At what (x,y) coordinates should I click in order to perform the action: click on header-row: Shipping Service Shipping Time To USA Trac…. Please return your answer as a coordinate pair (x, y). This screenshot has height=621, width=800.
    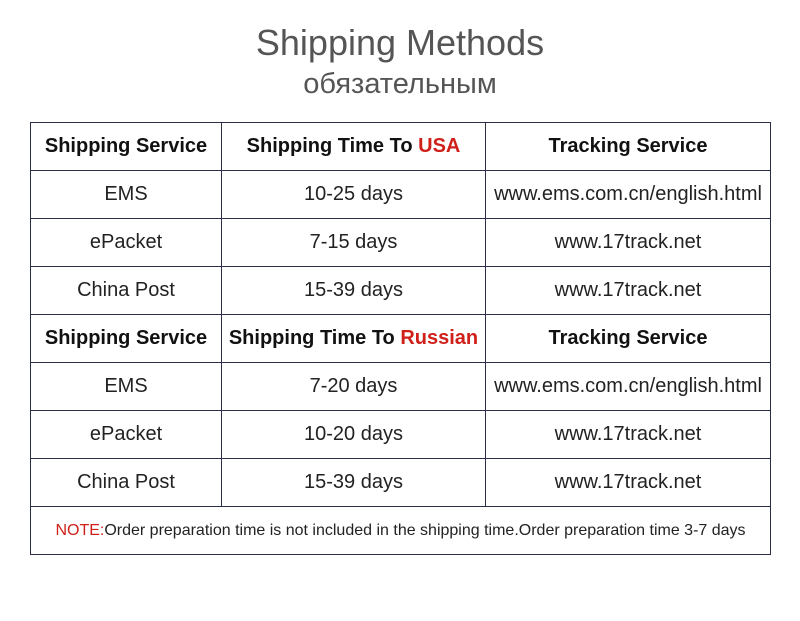
    Looking at the image, I should click on (400, 146).